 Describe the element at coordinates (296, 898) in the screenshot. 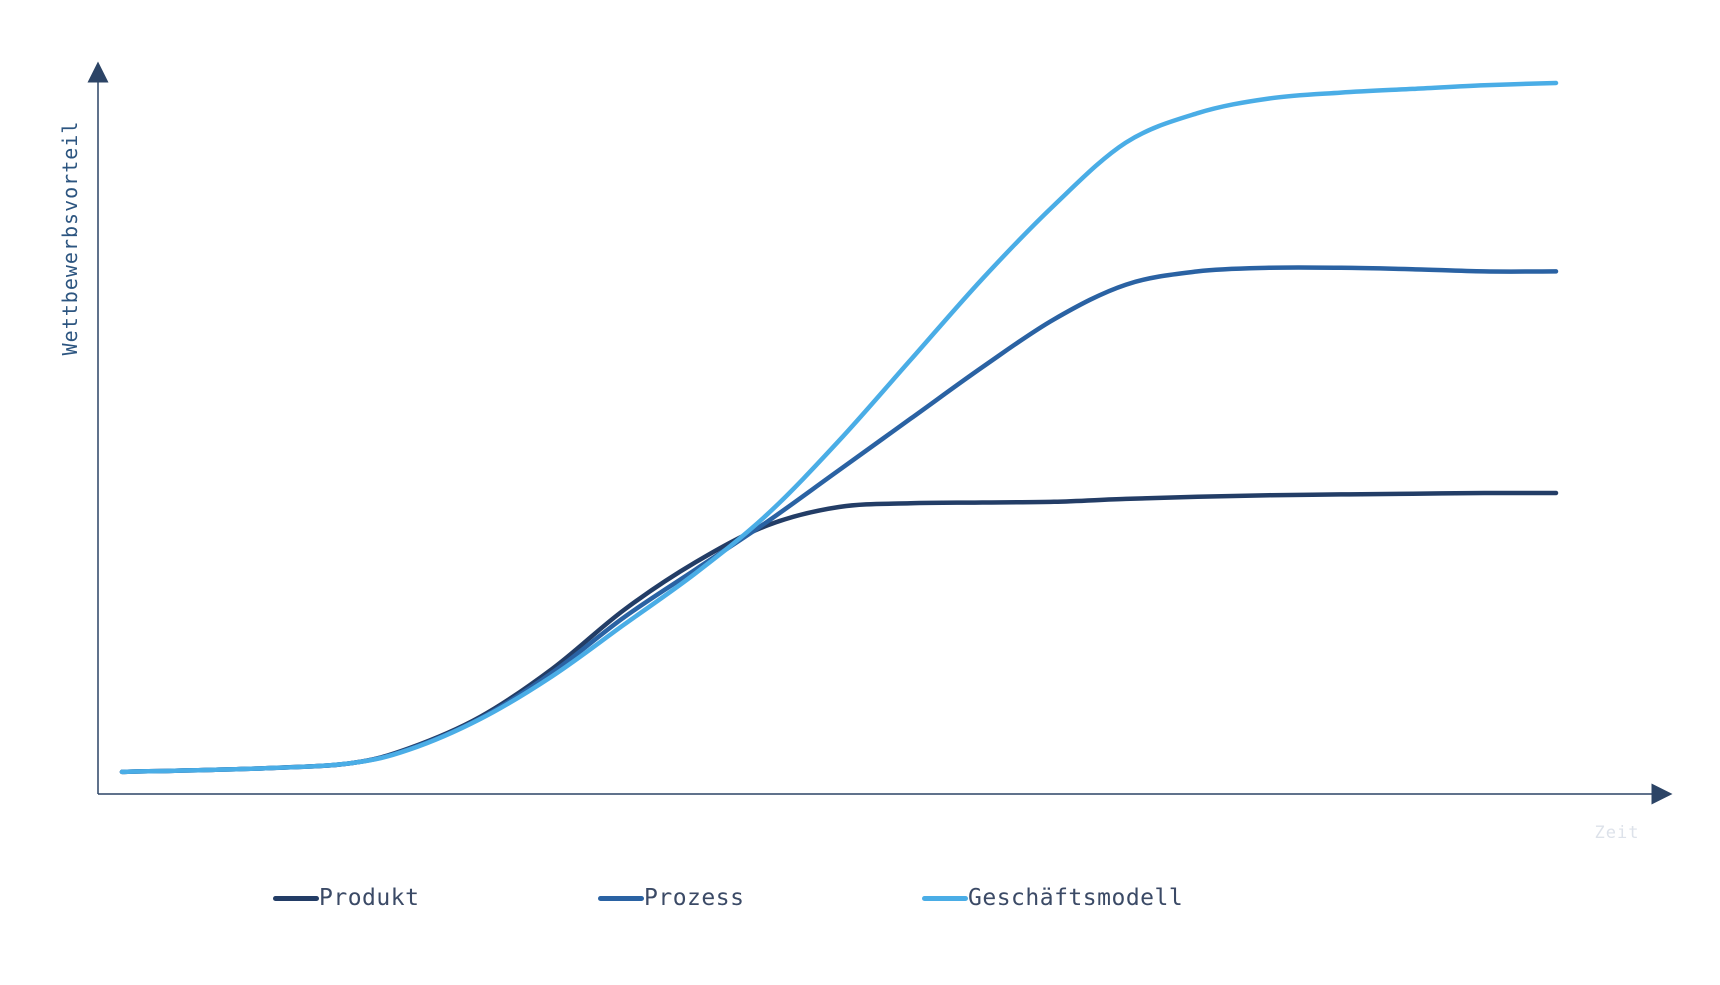

I see `legend-swatch-produkt` at that location.